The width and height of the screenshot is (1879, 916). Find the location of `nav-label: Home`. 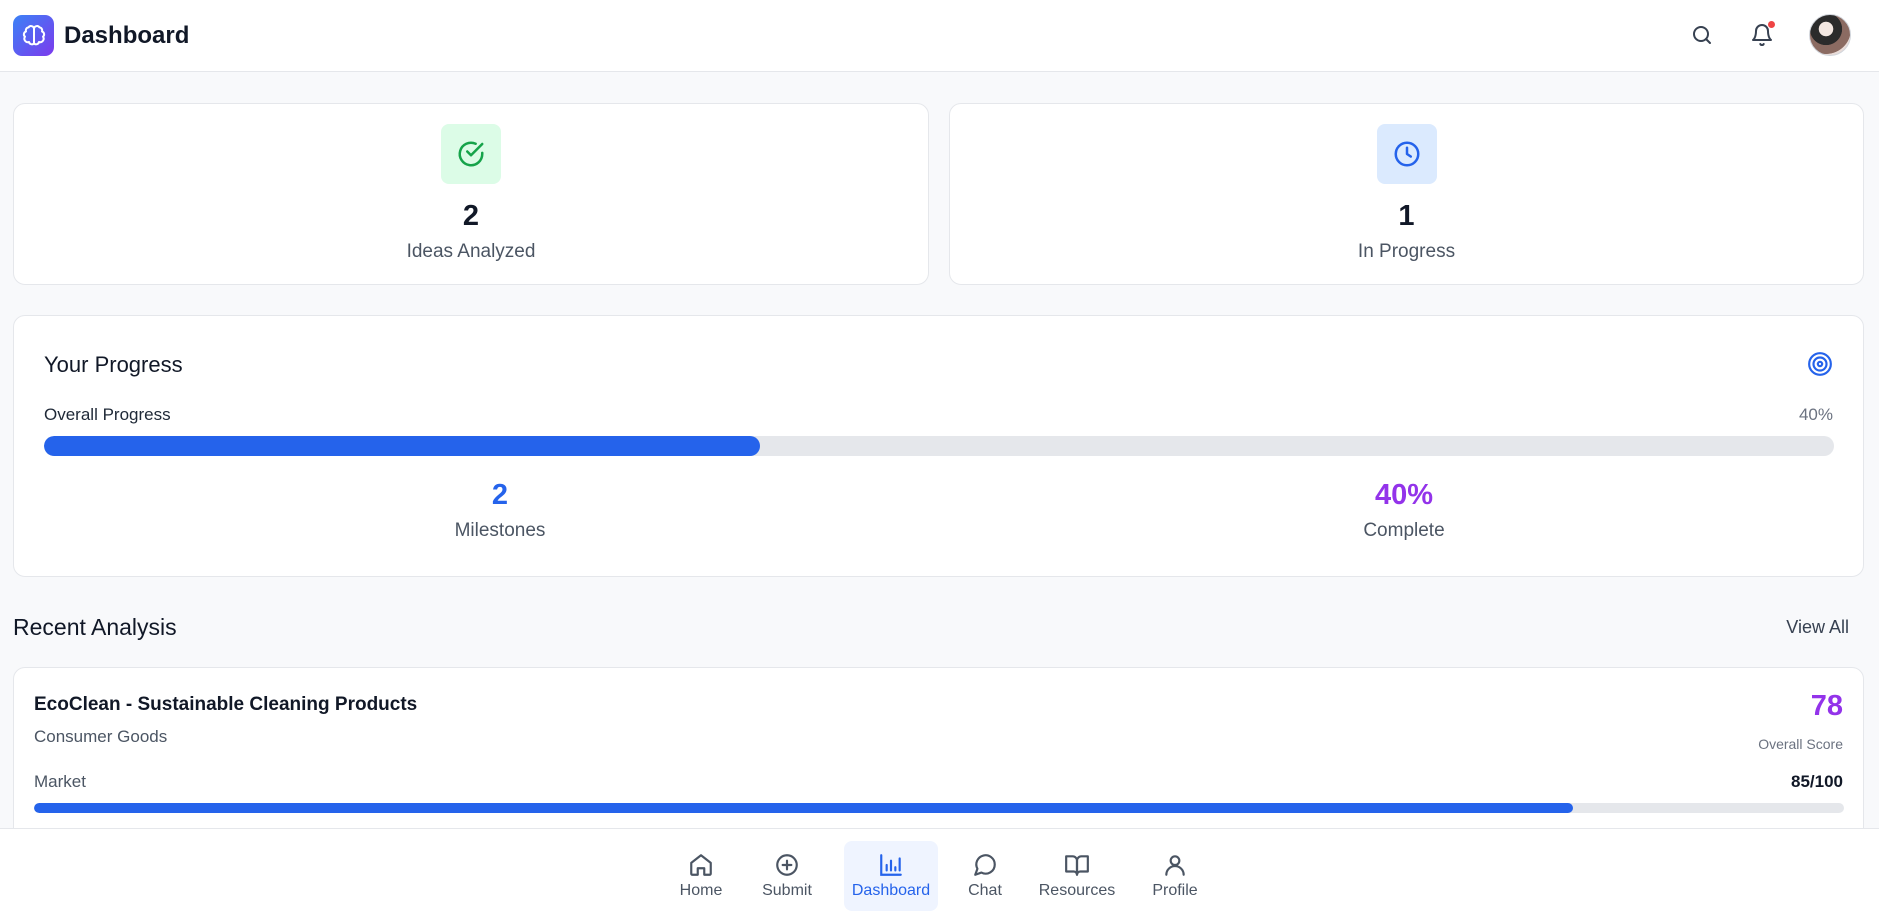

nav-label: Home is located at coordinates (701, 890).